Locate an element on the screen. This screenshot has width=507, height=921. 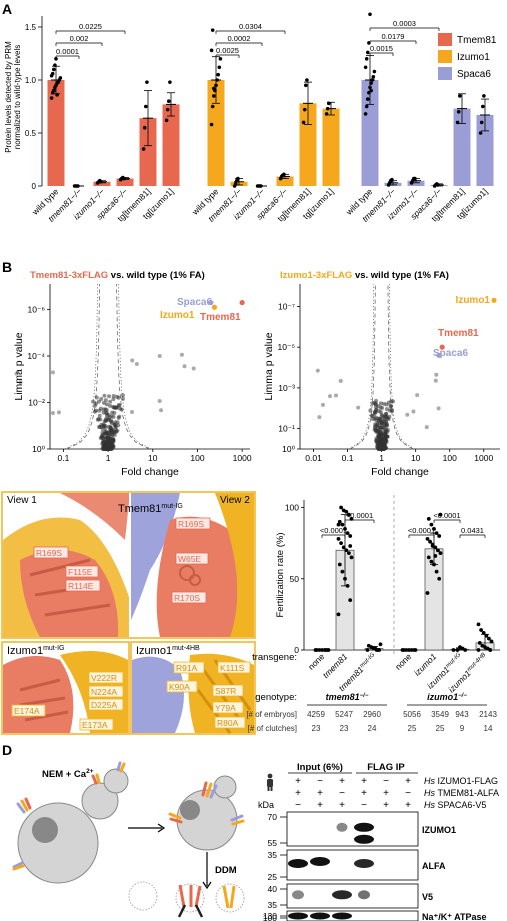
izumo1-mut-4hb-title: Izumo1mut-4HB is located at coordinates (168, 651).